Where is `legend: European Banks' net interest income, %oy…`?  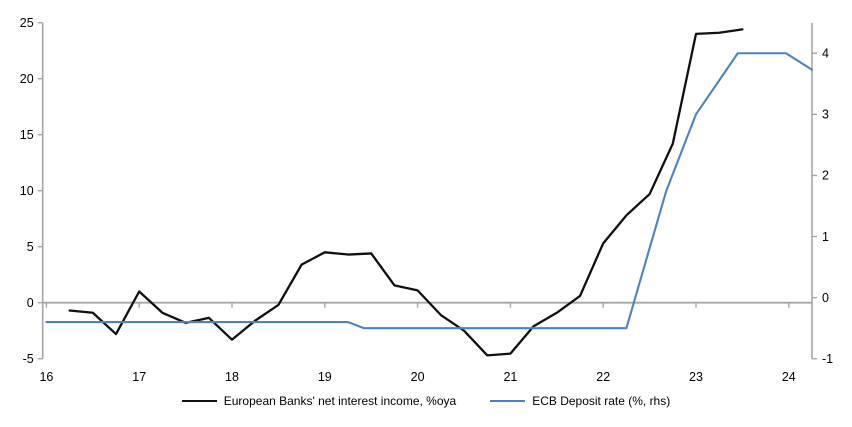
legend: European Banks' net interest income, %oy… is located at coordinates (426, 401).